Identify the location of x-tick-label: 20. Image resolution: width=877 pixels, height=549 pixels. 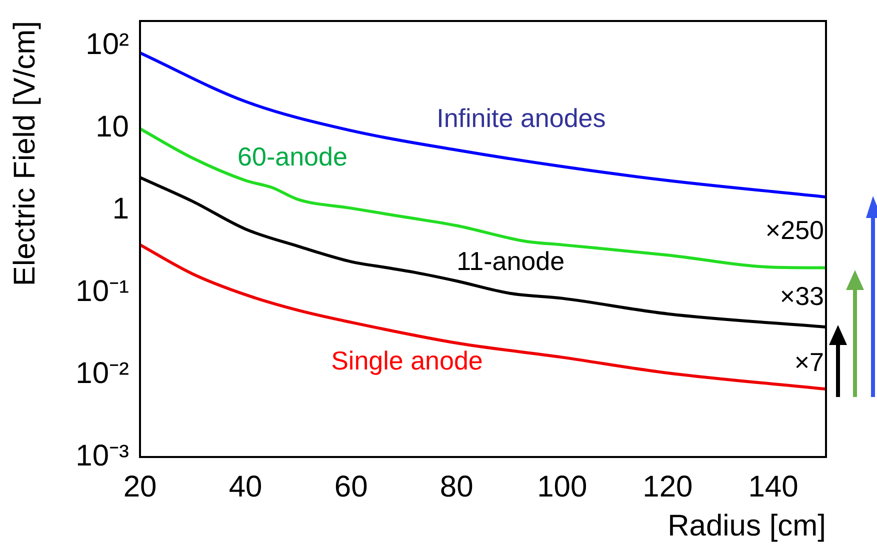
(140, 487).